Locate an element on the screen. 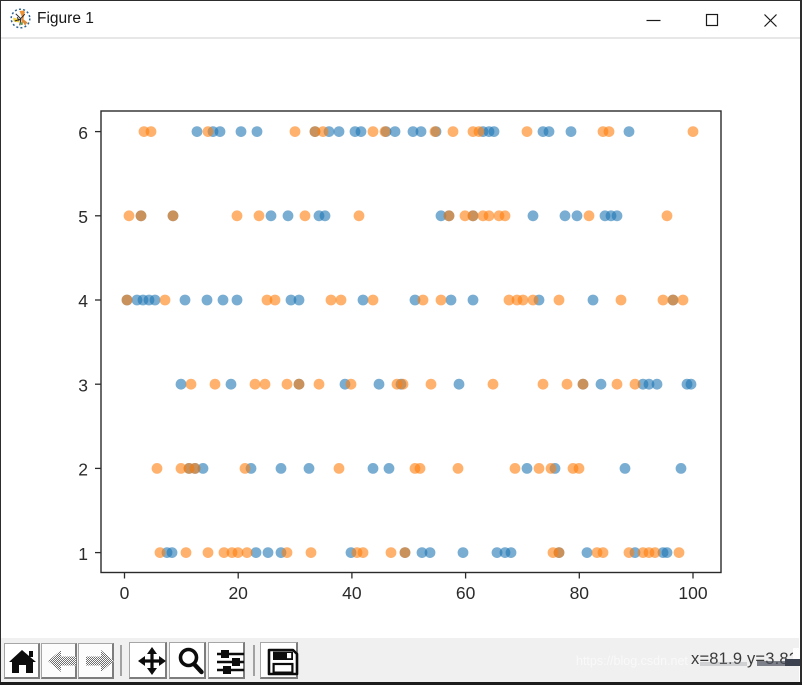 The height and width of the screenshot is (685, 802). svg-text: 3 is located at coordinates (83, 385).